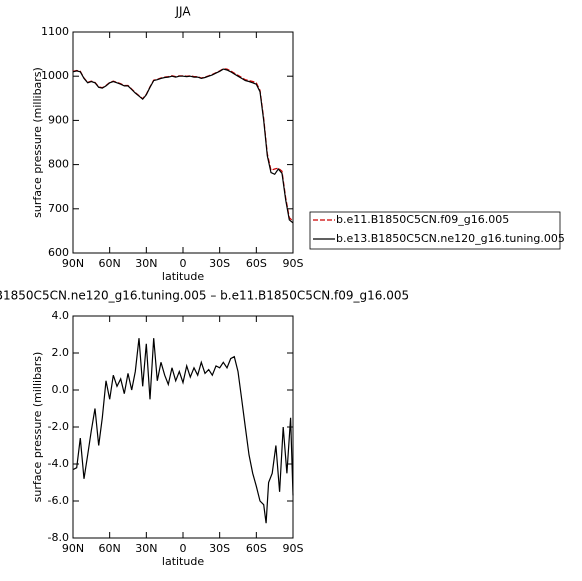  Describe the element at coordinates (182, 12) in the screenshot. I see `chart-title: JJA` at that location.